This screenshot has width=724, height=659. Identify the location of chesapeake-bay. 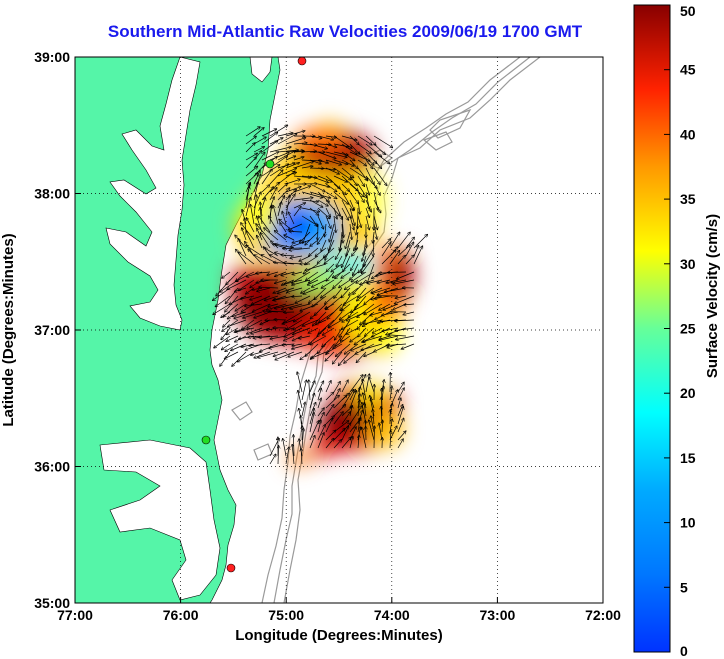
(153, 194).